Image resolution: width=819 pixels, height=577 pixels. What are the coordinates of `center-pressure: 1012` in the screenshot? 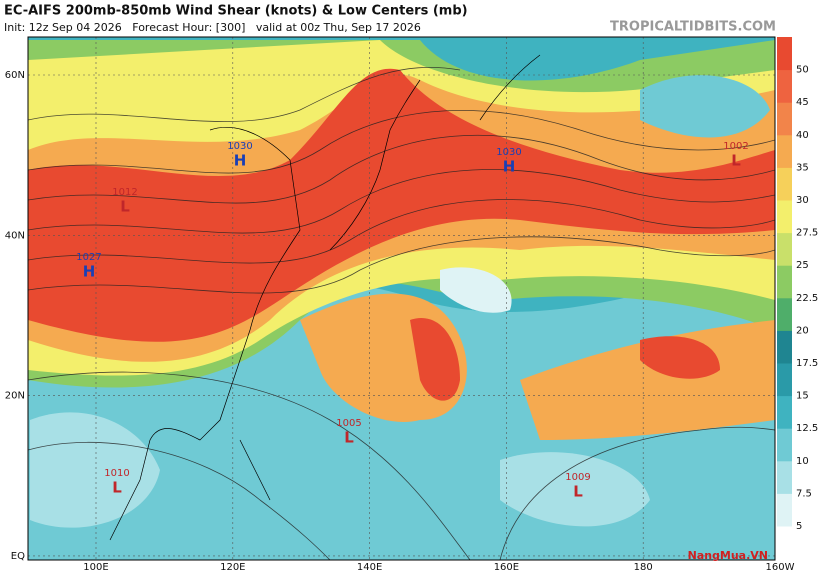 It's located at (124, 192).